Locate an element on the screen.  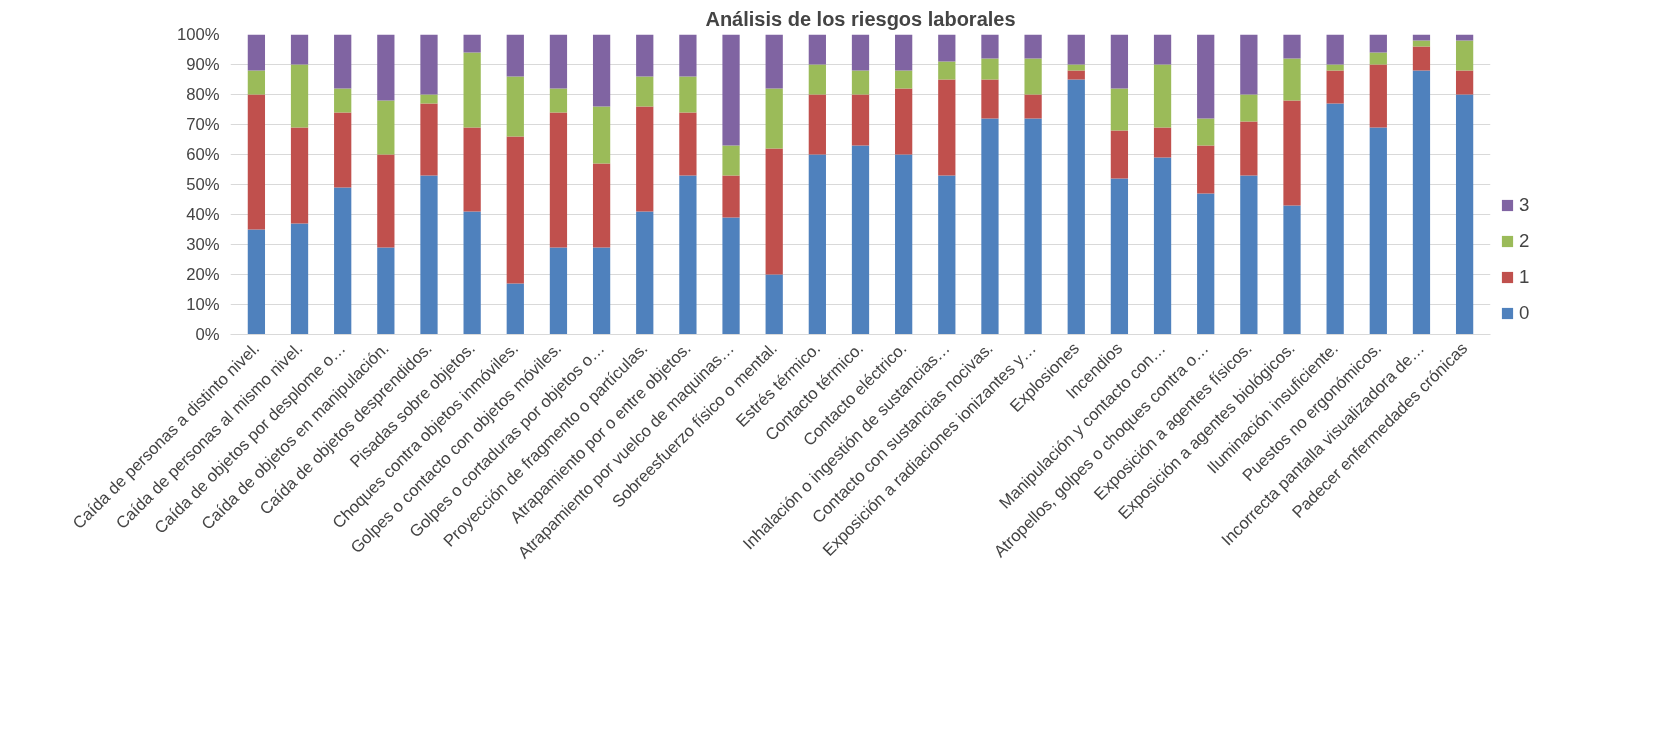
y-tick-label: 80% is located at coordinates (203, 94).